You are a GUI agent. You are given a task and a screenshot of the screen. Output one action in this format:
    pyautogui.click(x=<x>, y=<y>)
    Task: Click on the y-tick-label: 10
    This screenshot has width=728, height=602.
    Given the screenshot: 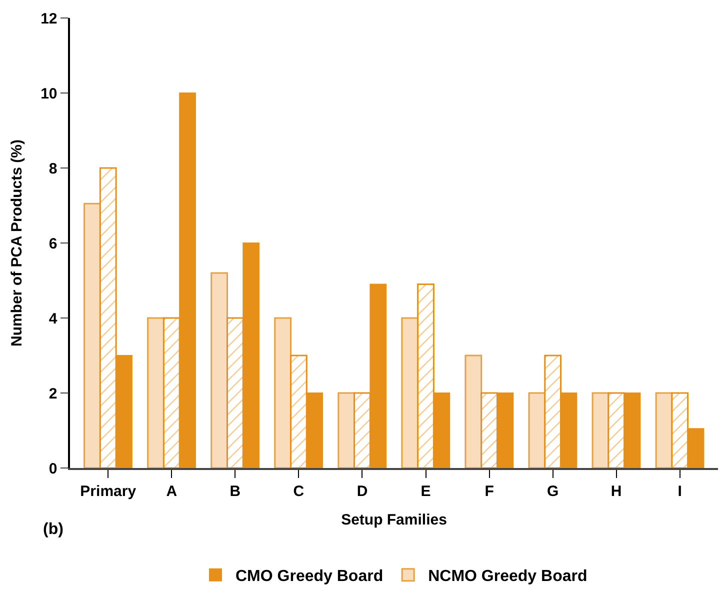 What is the action you would take?
    pyautogui.click(x=49, y=93)
    